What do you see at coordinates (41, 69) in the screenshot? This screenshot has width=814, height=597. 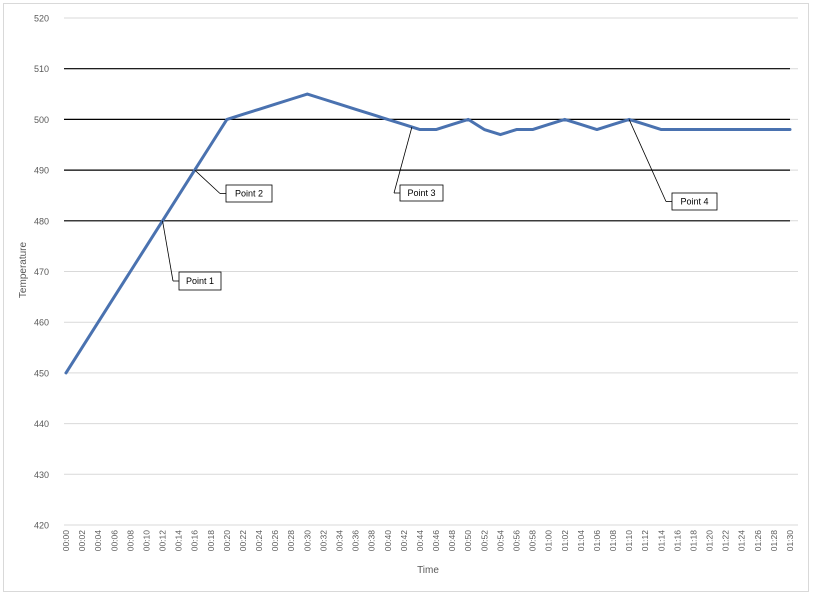 I see `y-tick-label: 510` at bounding box center [41, 69].